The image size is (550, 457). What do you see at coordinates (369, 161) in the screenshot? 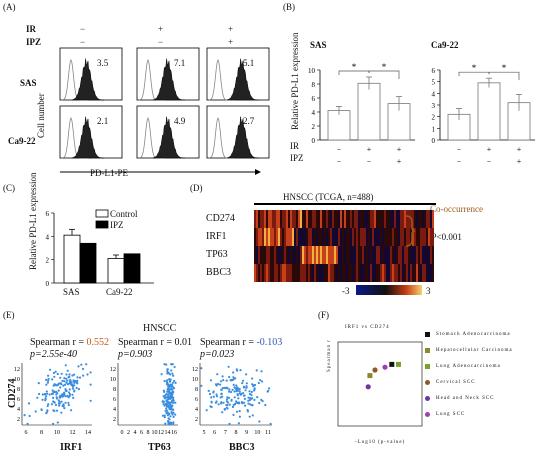
I see `ipz-value: −` at bounding box center [369, 161].